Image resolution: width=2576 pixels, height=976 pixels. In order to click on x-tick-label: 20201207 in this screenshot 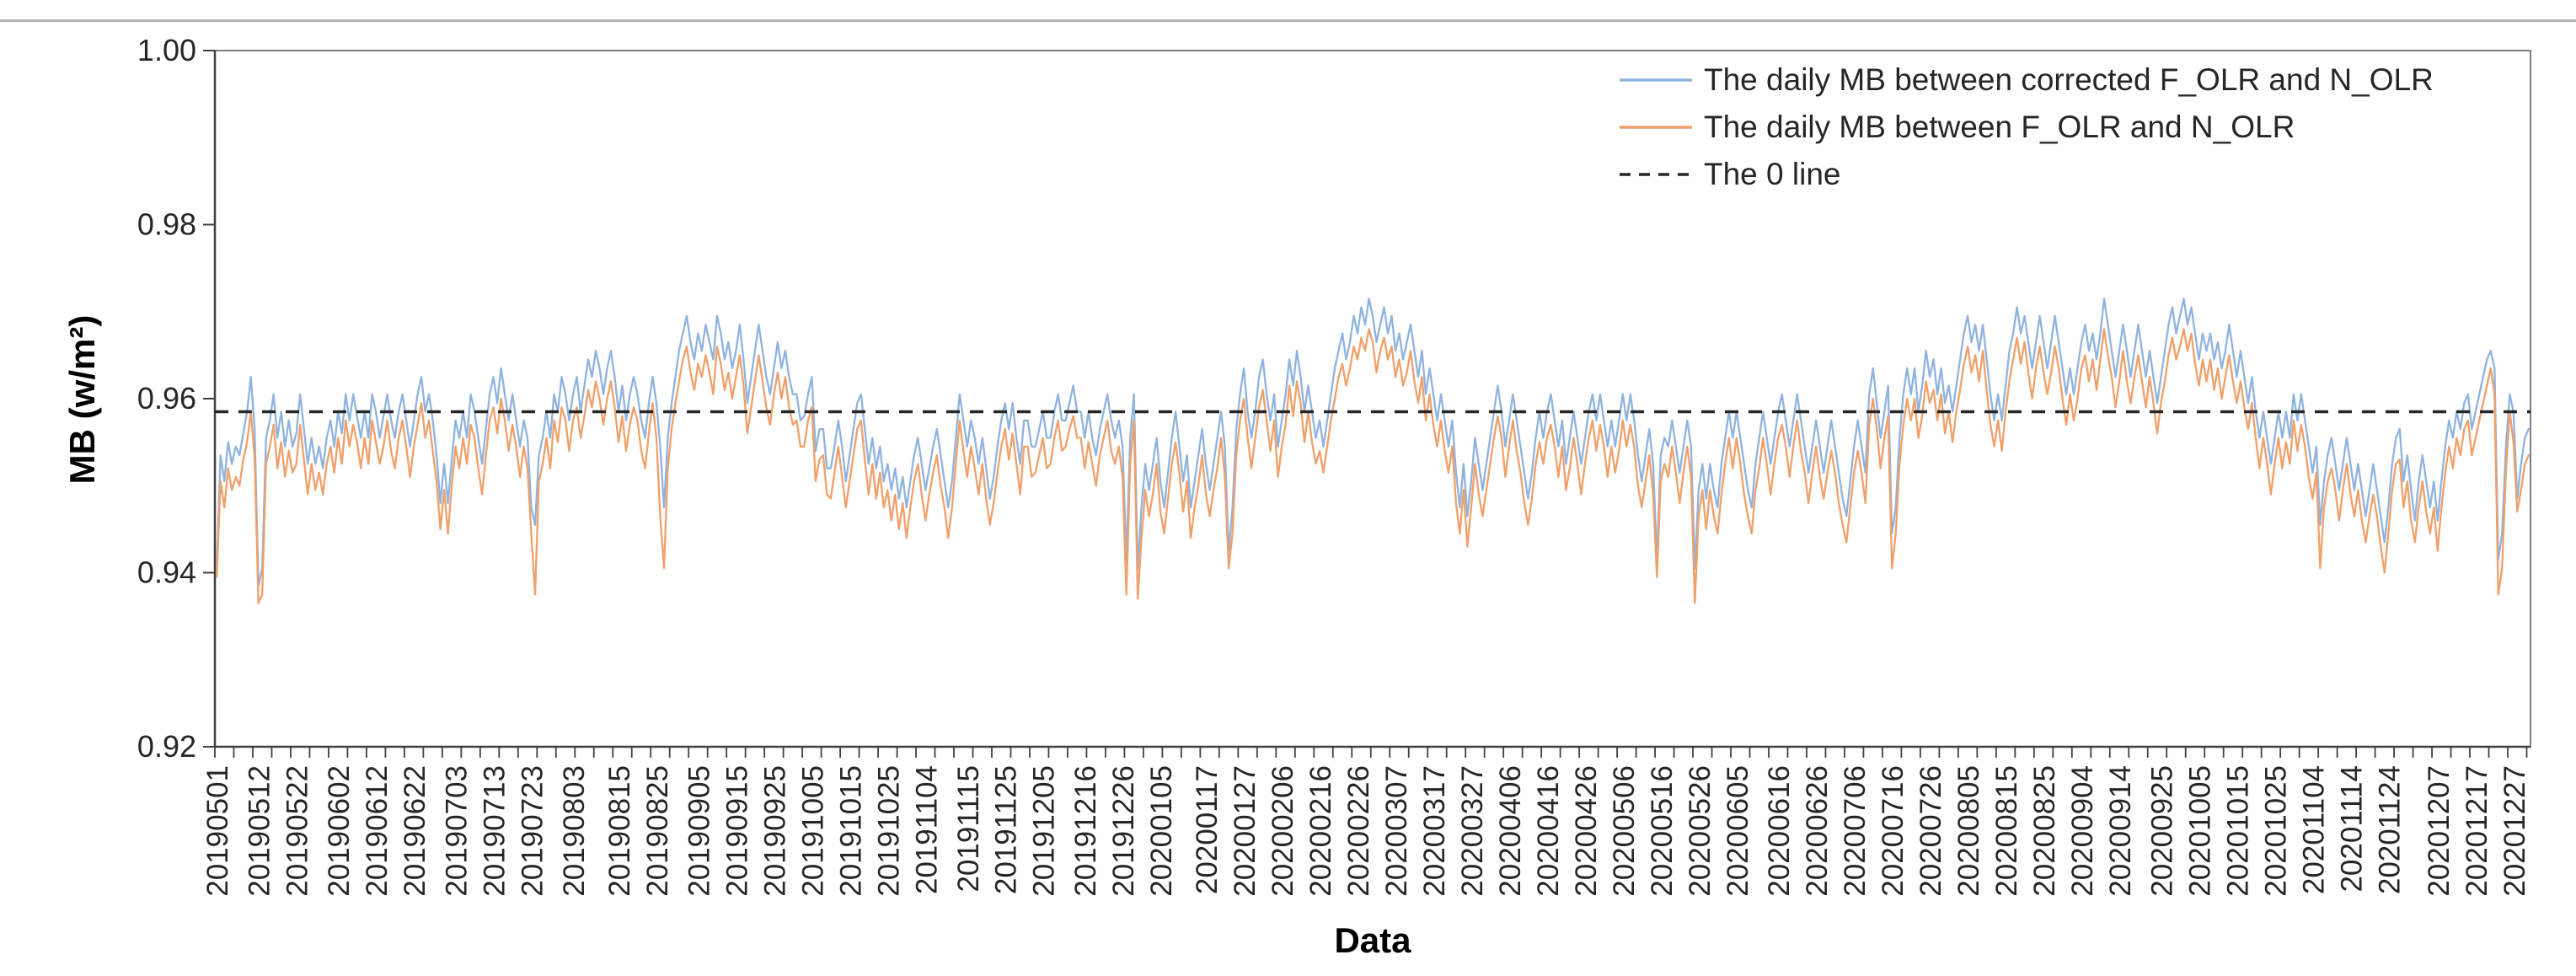, I will do `click(2439, 831)`.